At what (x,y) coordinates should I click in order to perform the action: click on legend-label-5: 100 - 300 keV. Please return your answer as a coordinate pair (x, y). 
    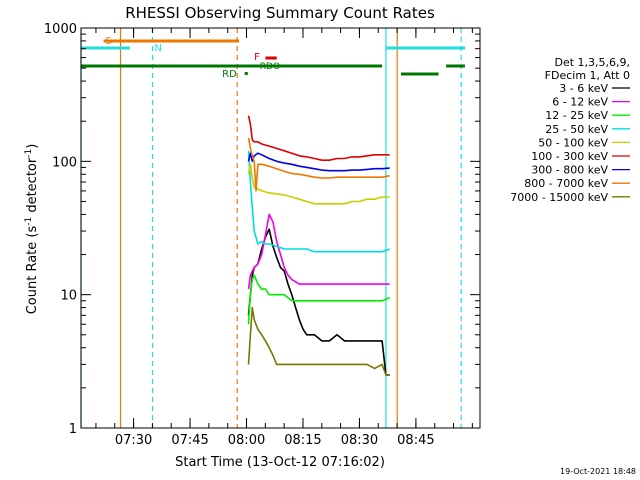
    Looking at the image, I should click on (569, 156).